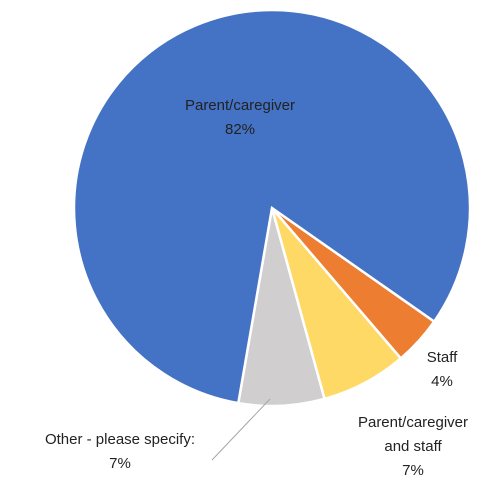  What do you see at coordinates (240, 129) in the screenshot?
I see `value-label: 82%` at bounding box center [240, 129].